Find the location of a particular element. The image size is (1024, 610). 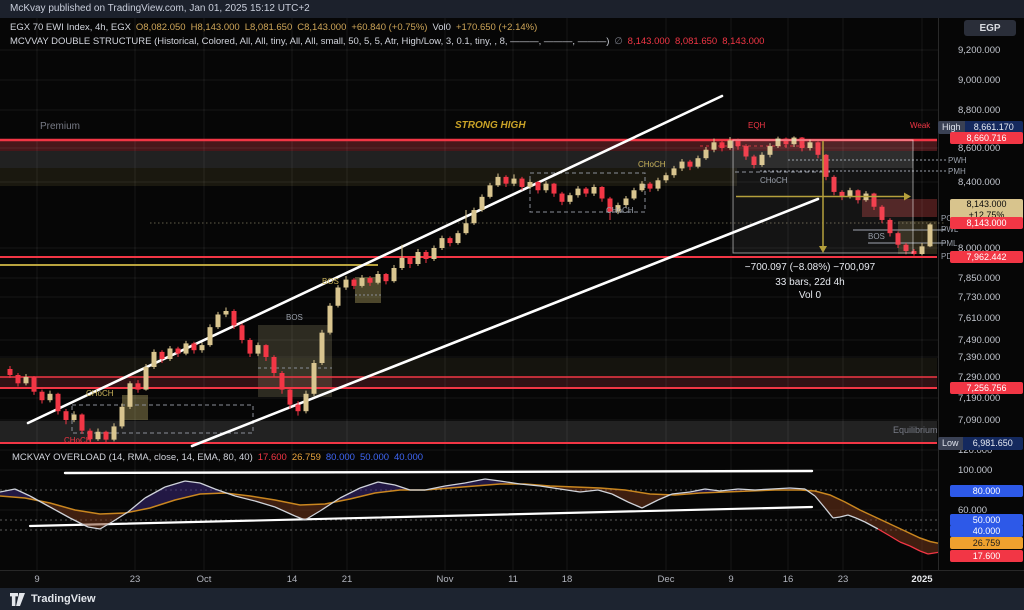

legend-value: +60.840 (+0.75%) is located at coordinates (389, 27).